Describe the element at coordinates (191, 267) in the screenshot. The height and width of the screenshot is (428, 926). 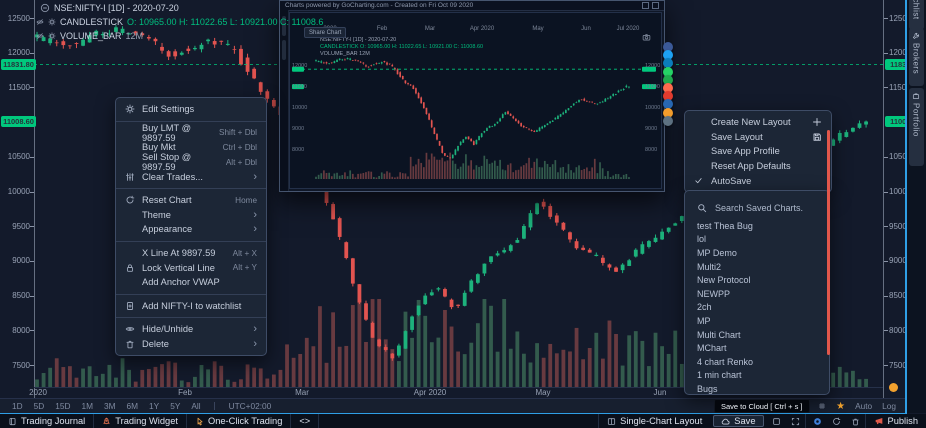
I see `menu-item-lock-vertical-line: Lock Vertical Line Alt + Y` at that location.